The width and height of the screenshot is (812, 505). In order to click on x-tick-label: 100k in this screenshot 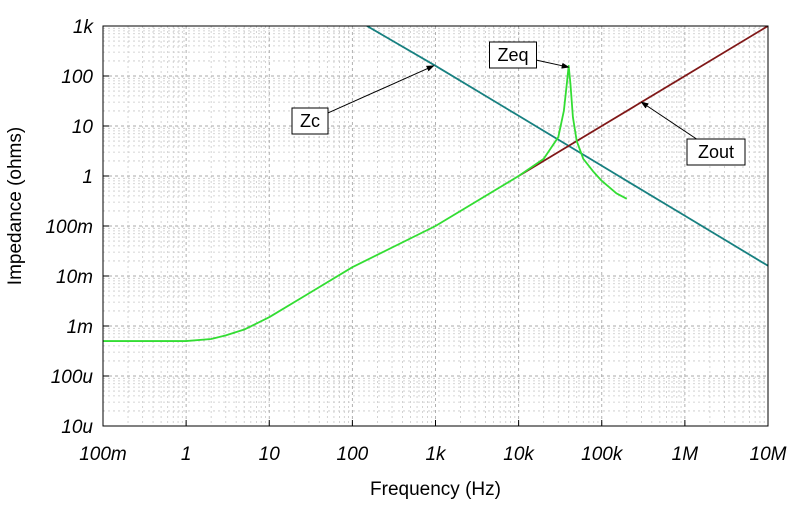, I will do `click(602, 454)`.